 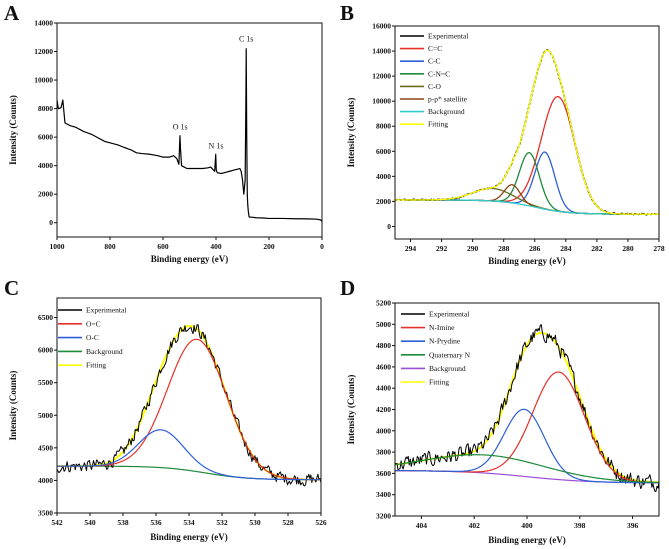 What do you see at coordinates (597, 248) in the screenshot?
I see `x-tick-label: 282` at bounding box center [597, 248].